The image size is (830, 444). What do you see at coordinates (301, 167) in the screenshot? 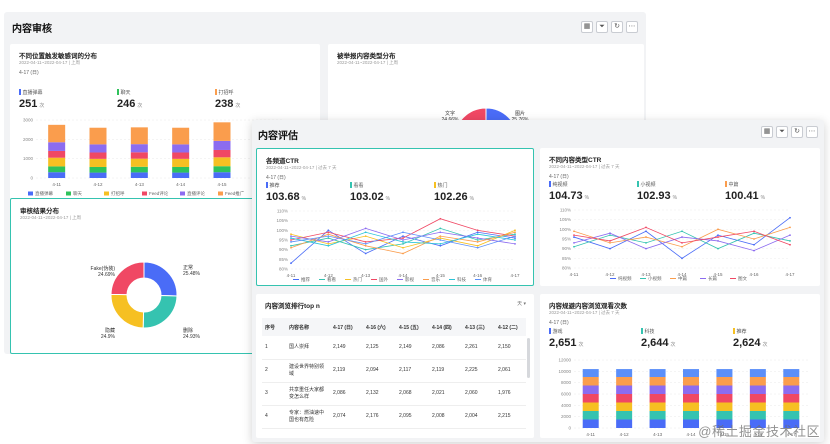
I see `card-date-range: 2022-04-11~2022-04-17 | 过去 7 天` at bounding box center [301, 167].